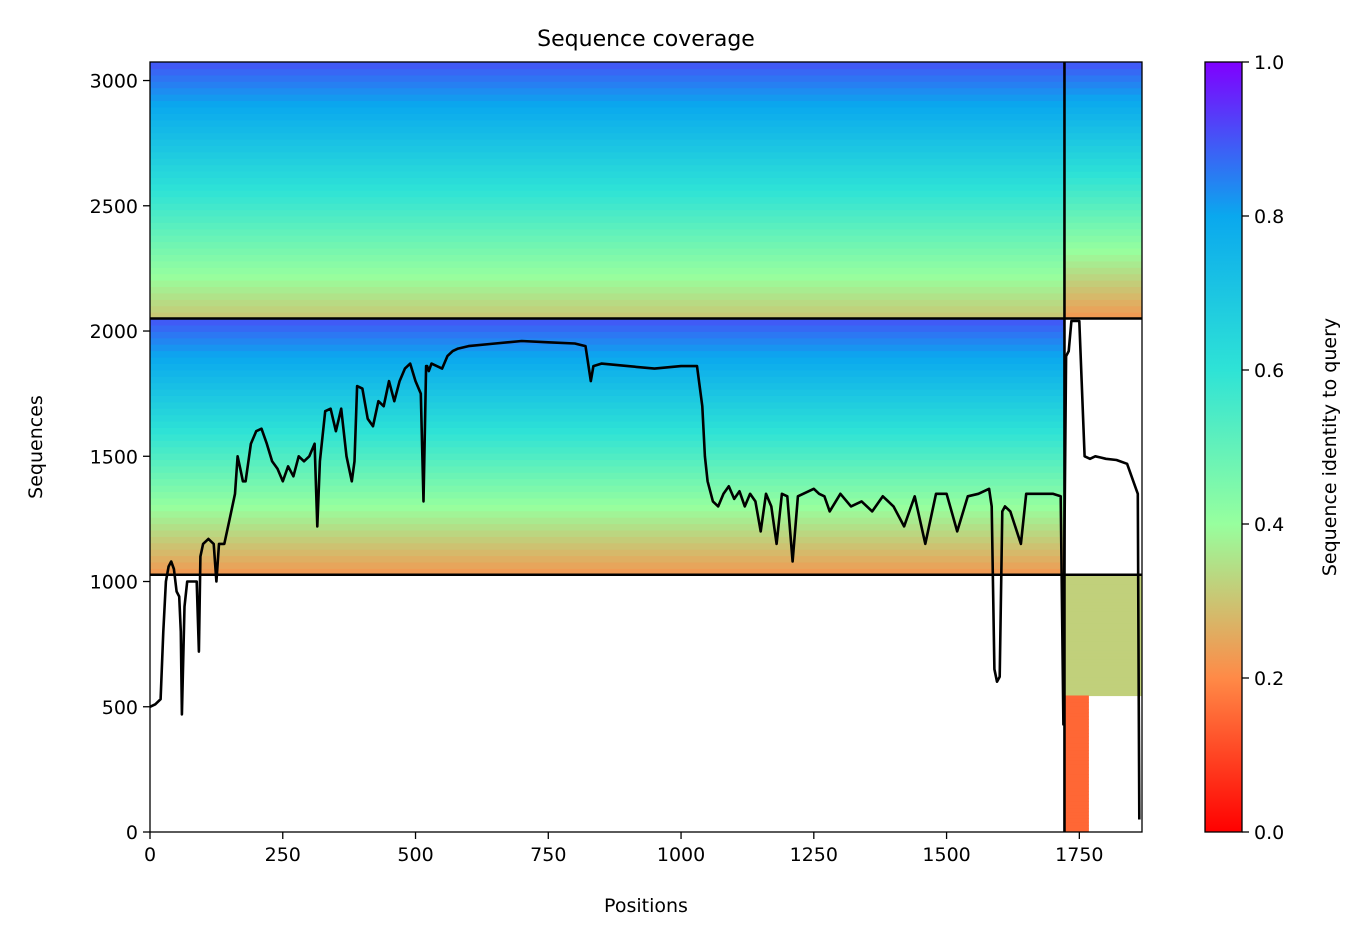 The width and height of the screenshot is (1364, 939). What do you see at coordinates (1330, 447) in the screenshot?
I see `colorbar-label: Sequence identity to query` at bounding box center [1330, 447].